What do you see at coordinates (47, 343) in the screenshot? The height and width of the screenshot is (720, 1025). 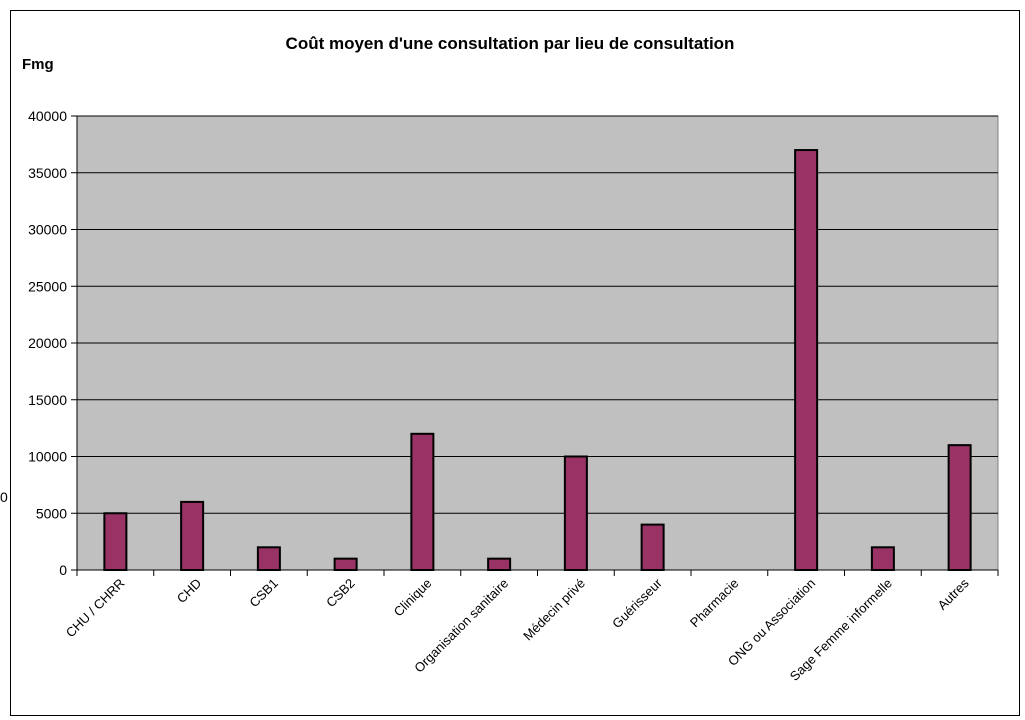 I see `y-tick-label: 20000` at bounding box center [47, 343].